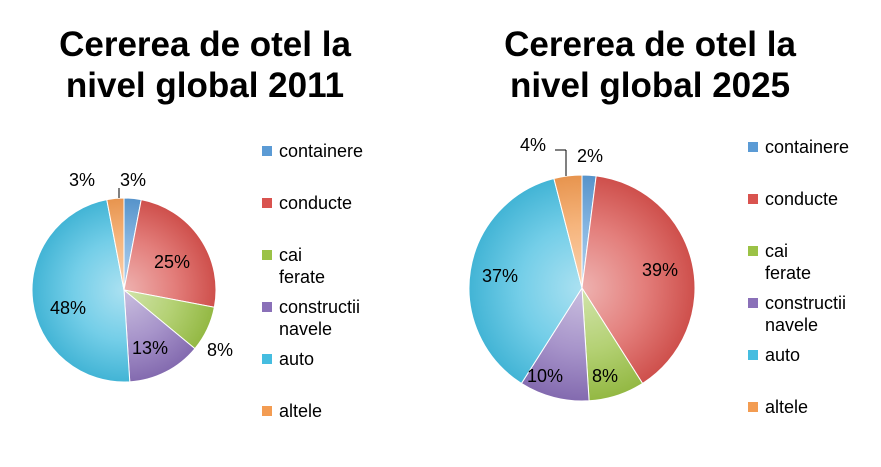 The height and width of the screenshot is (467, 881). Describe the element at coordinates (205, 65) in the screenshot. I see `chart-title-2011: Cererea de otel la nivel global 2011` at that location.